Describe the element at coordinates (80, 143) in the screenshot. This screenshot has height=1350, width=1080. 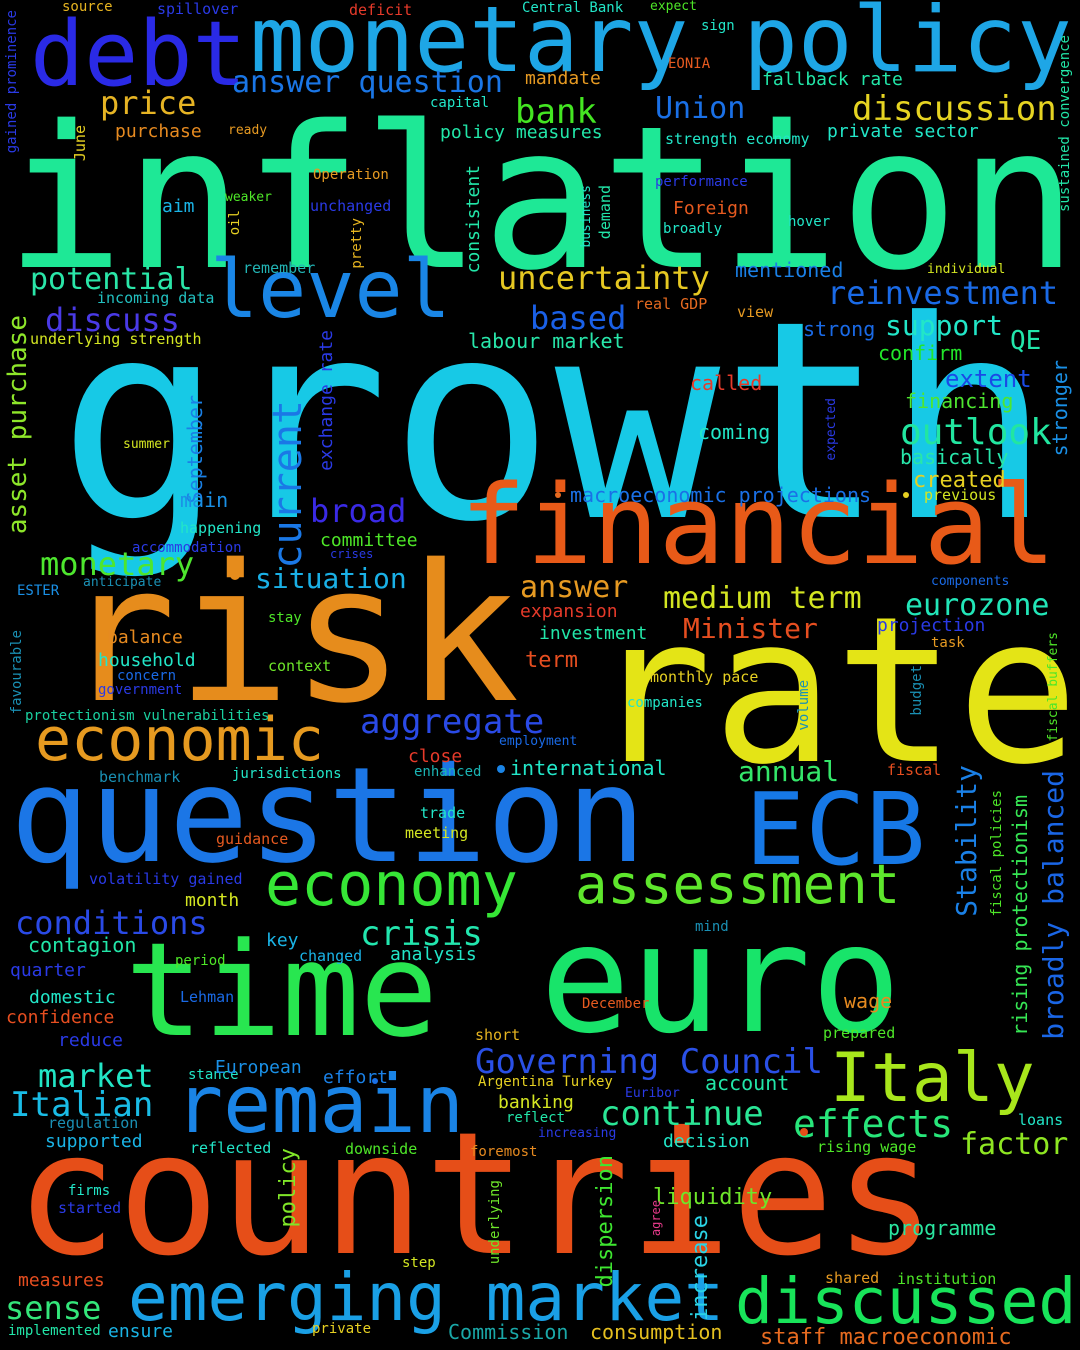
I see `cloud-word: June` at that location.